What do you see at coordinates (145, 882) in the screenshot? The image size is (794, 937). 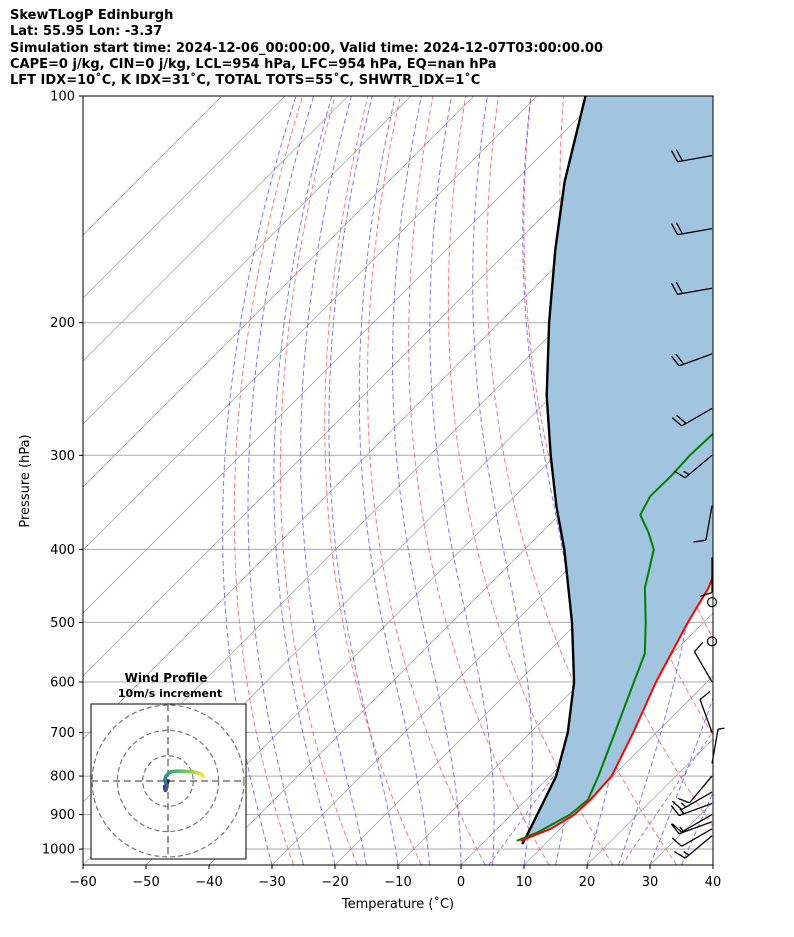 I see `x-tick-label: −50` at bounding box center [145, 882].